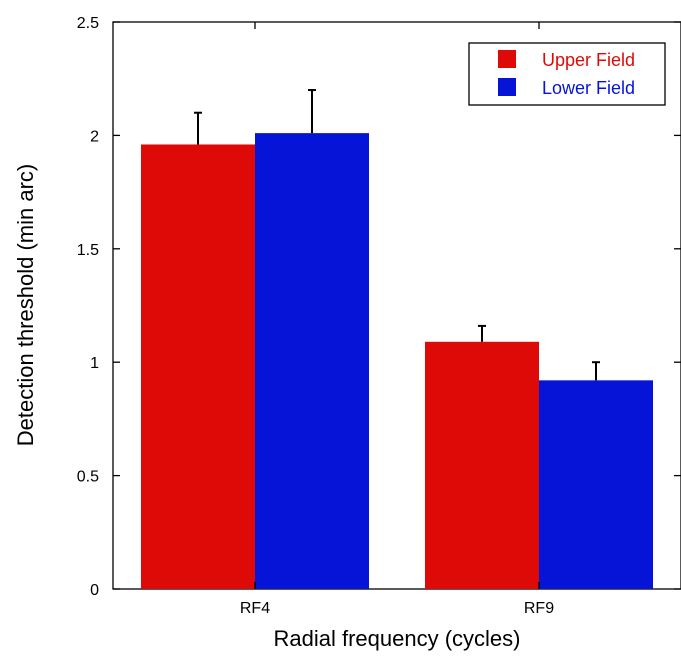 The width and height of the screenshot is (681, 656). I want to click on y-tick-label: 1, so click(94, 363).